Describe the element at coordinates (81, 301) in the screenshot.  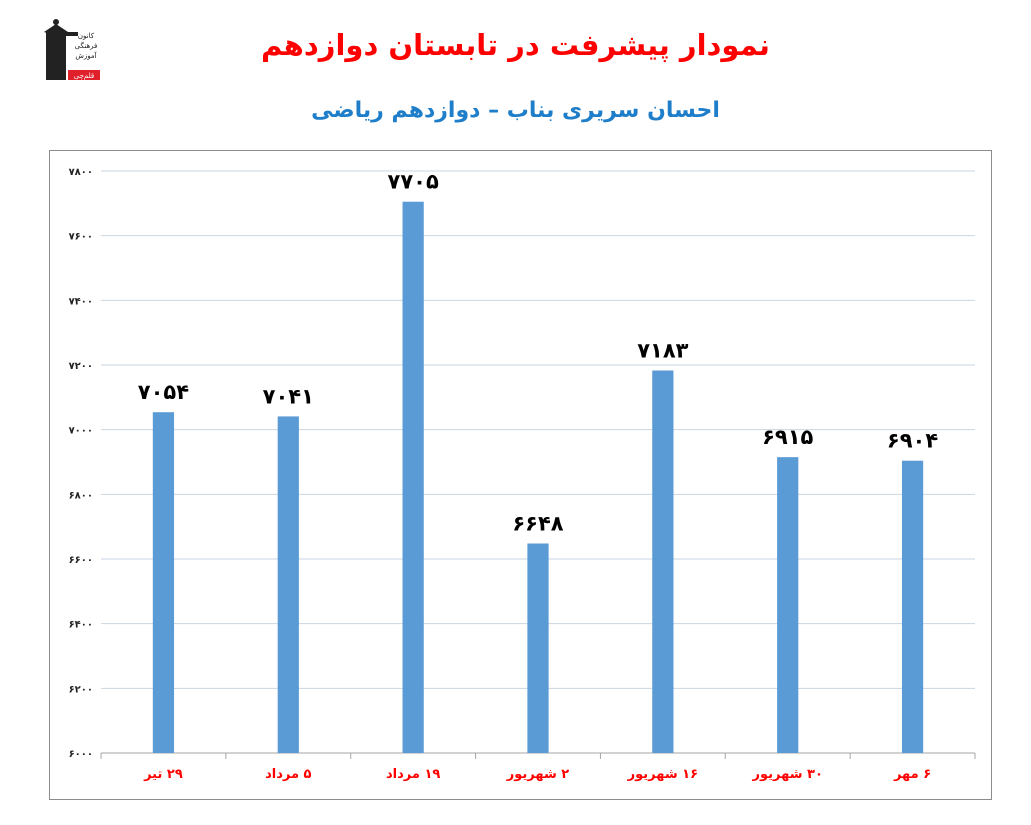
I see `y-tick-label: ۷۴۰۰` at that location.